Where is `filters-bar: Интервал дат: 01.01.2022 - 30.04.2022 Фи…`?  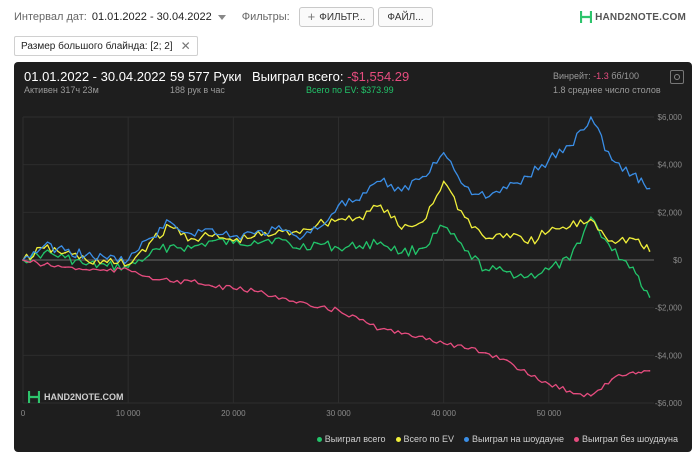
filters-bar: Интервал дат: 01.01.2022 - 30.04.2022 Фи… is located at coordinates (350, 17).